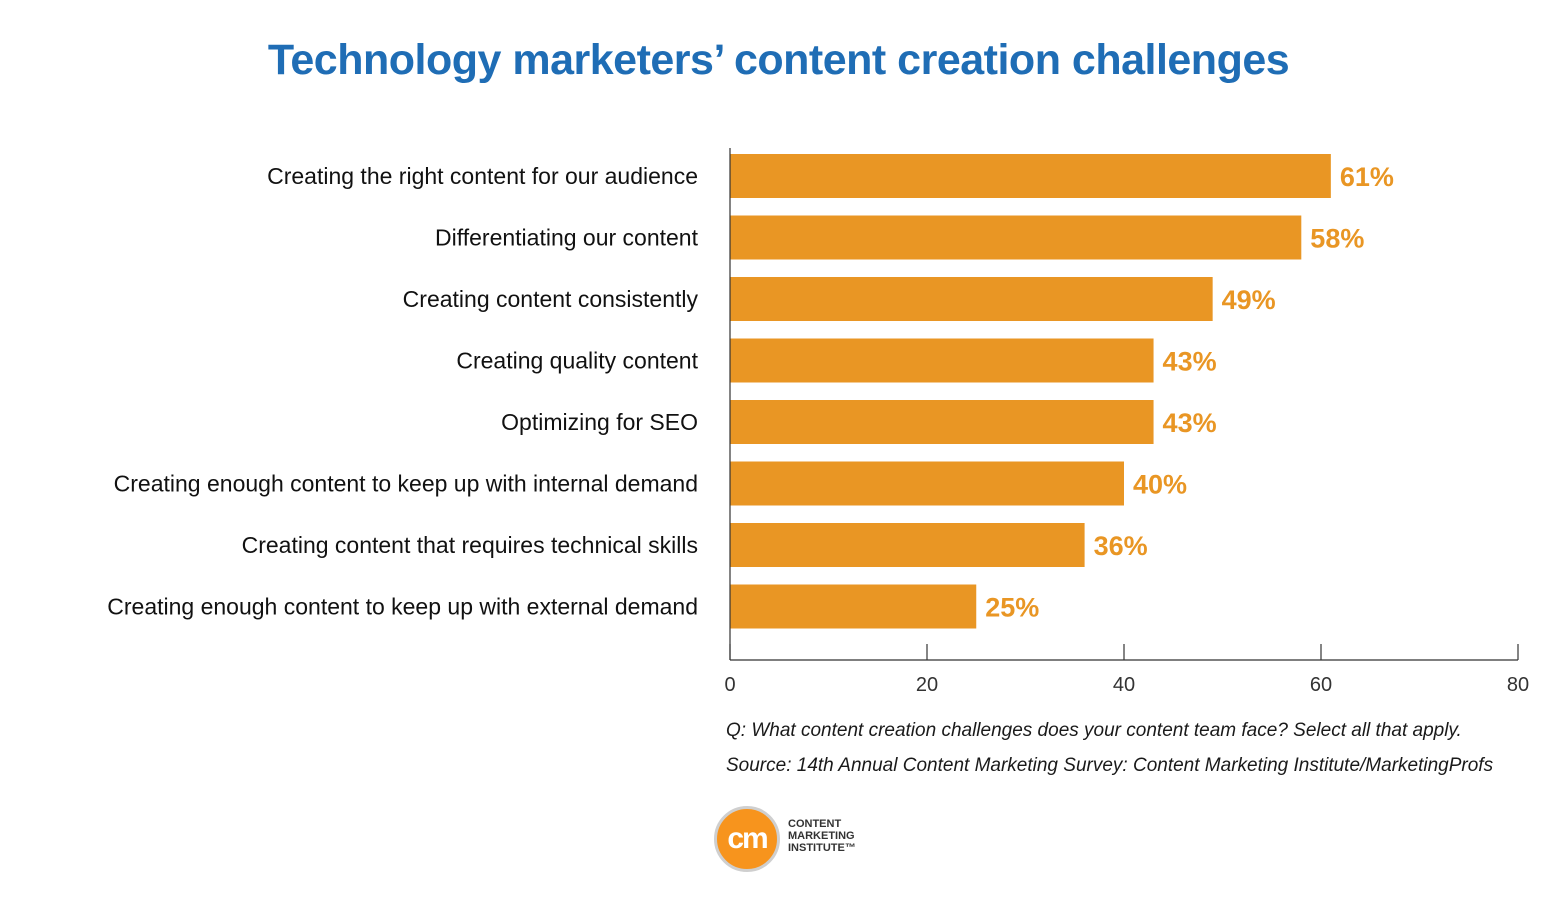 This screenshot has width=1557, height=922. I want to click on logo-line-1: CONTENT, so click(815, 824).